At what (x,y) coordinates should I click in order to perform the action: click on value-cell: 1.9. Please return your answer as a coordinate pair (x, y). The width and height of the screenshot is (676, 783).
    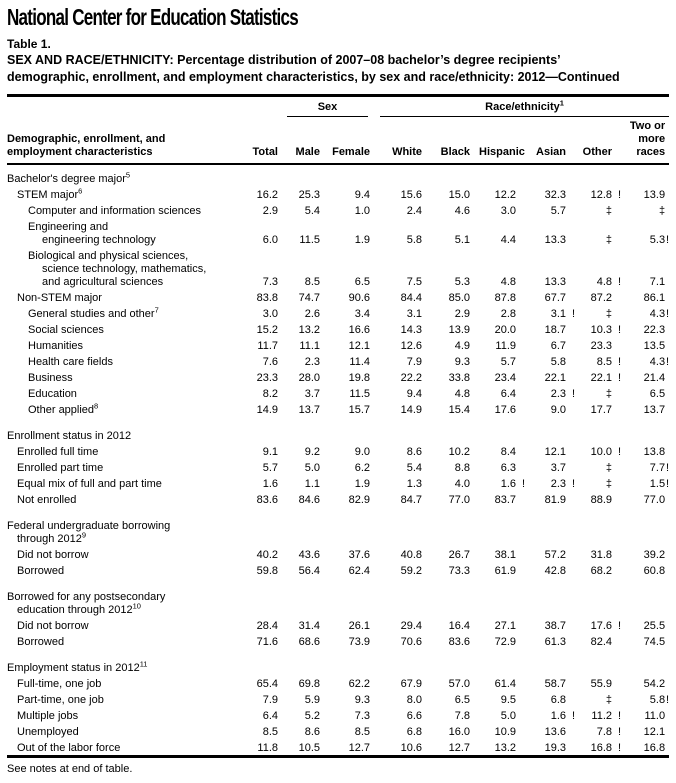
    Looking at the image, I should click on (362, 240).